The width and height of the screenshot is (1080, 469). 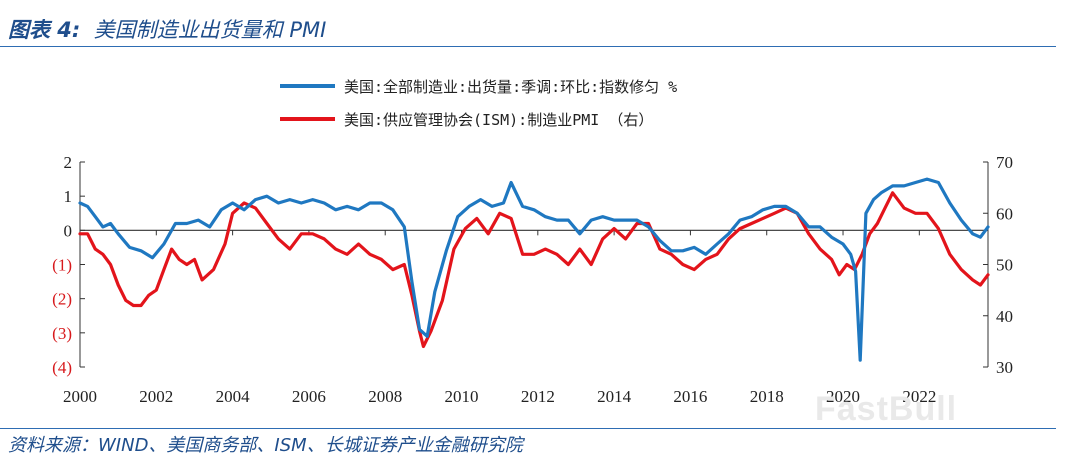 I want to click on left-tick-label: 2, so click(x=68, y=162).